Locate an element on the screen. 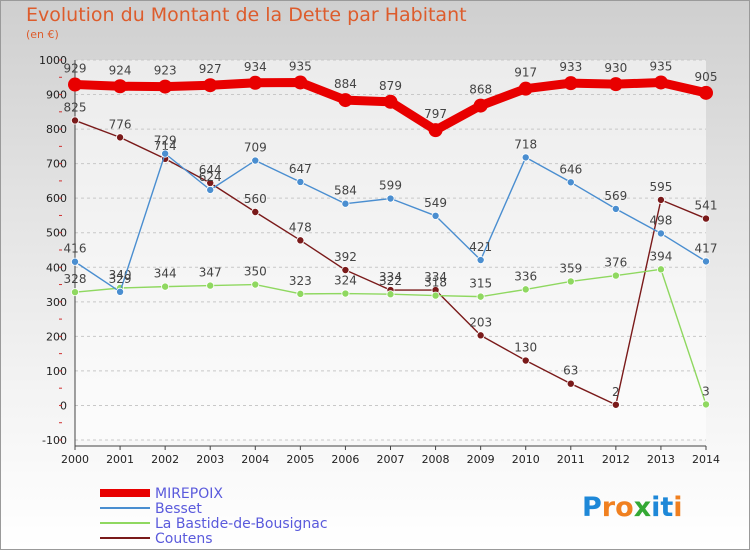  data-label: 315 is located at coordinates (480, 284).